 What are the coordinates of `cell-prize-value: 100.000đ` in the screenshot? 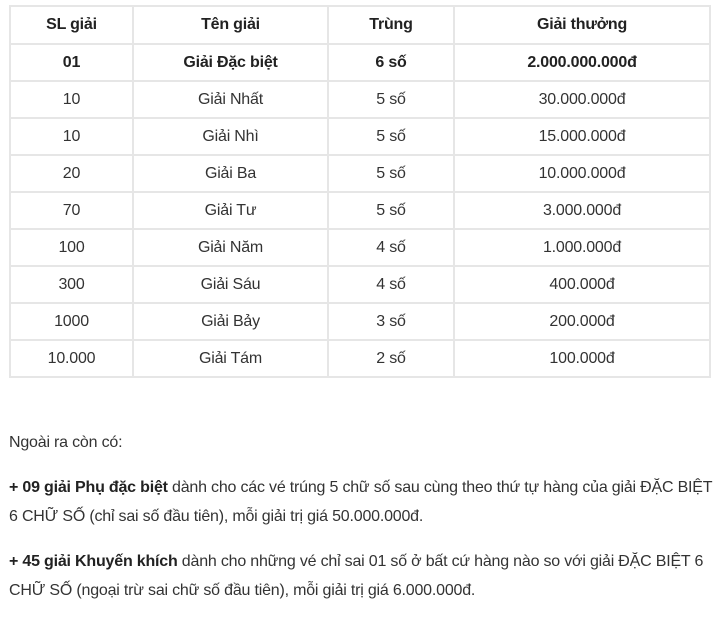 It's located at (582, 358).